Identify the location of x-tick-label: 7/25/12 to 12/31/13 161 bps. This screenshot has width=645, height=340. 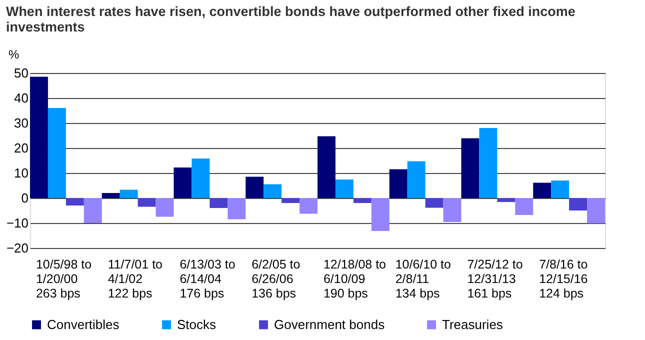
(495, 279).